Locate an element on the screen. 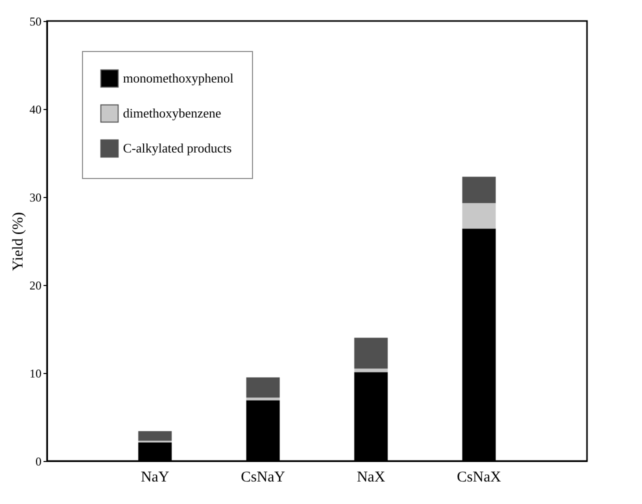  y-tick-label: 30 is located at coordinates (36, 197).